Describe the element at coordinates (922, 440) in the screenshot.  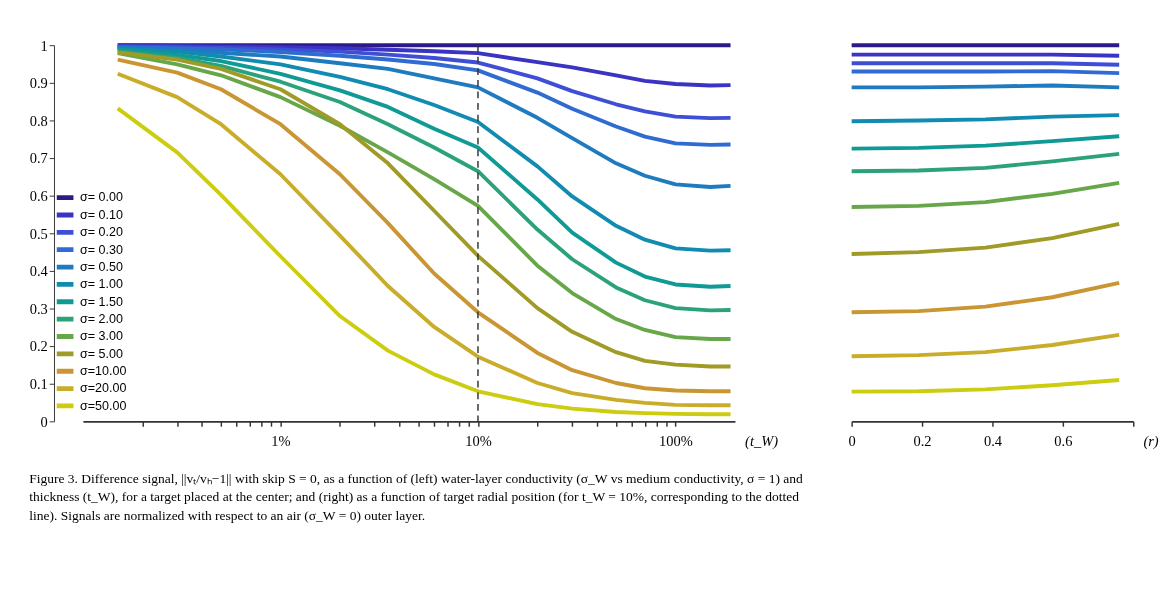
I see `x-tick-label: 0.2` at that location.